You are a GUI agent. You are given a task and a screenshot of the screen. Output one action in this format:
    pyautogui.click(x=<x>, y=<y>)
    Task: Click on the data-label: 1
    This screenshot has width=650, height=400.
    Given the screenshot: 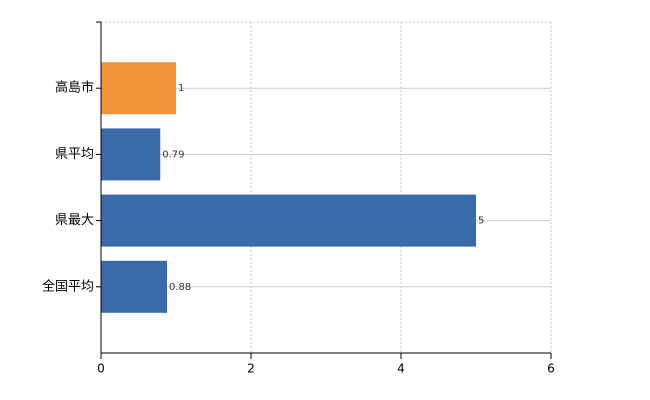 What is the action you would take?
    pyautogui.click(x=181, y=88)
    